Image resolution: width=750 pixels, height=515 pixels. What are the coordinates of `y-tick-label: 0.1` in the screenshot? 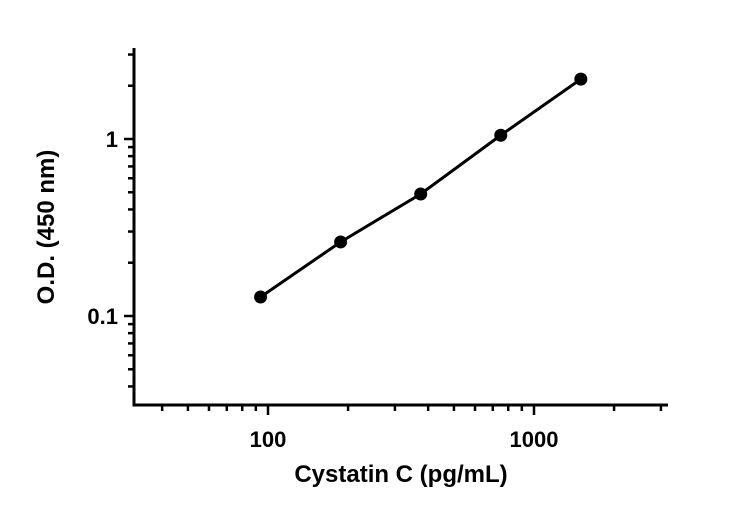 It's located at (102, 316).